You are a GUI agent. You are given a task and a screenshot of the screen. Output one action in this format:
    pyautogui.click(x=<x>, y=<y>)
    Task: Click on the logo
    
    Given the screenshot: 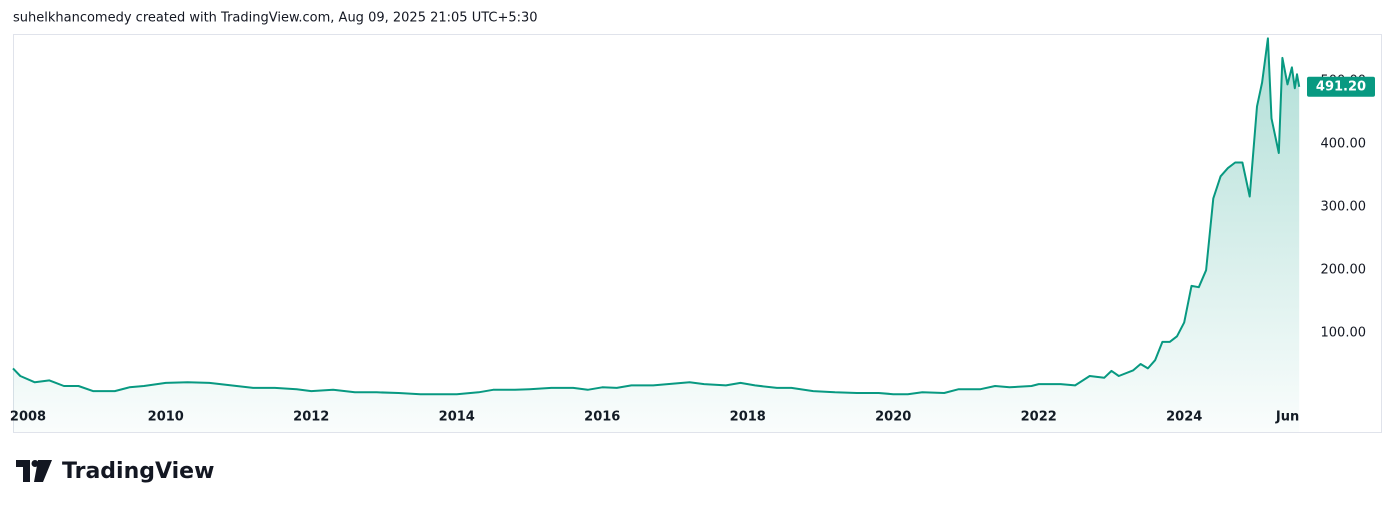 What is the action you would take?
    pyautogui.click(x=34, y=471)
    